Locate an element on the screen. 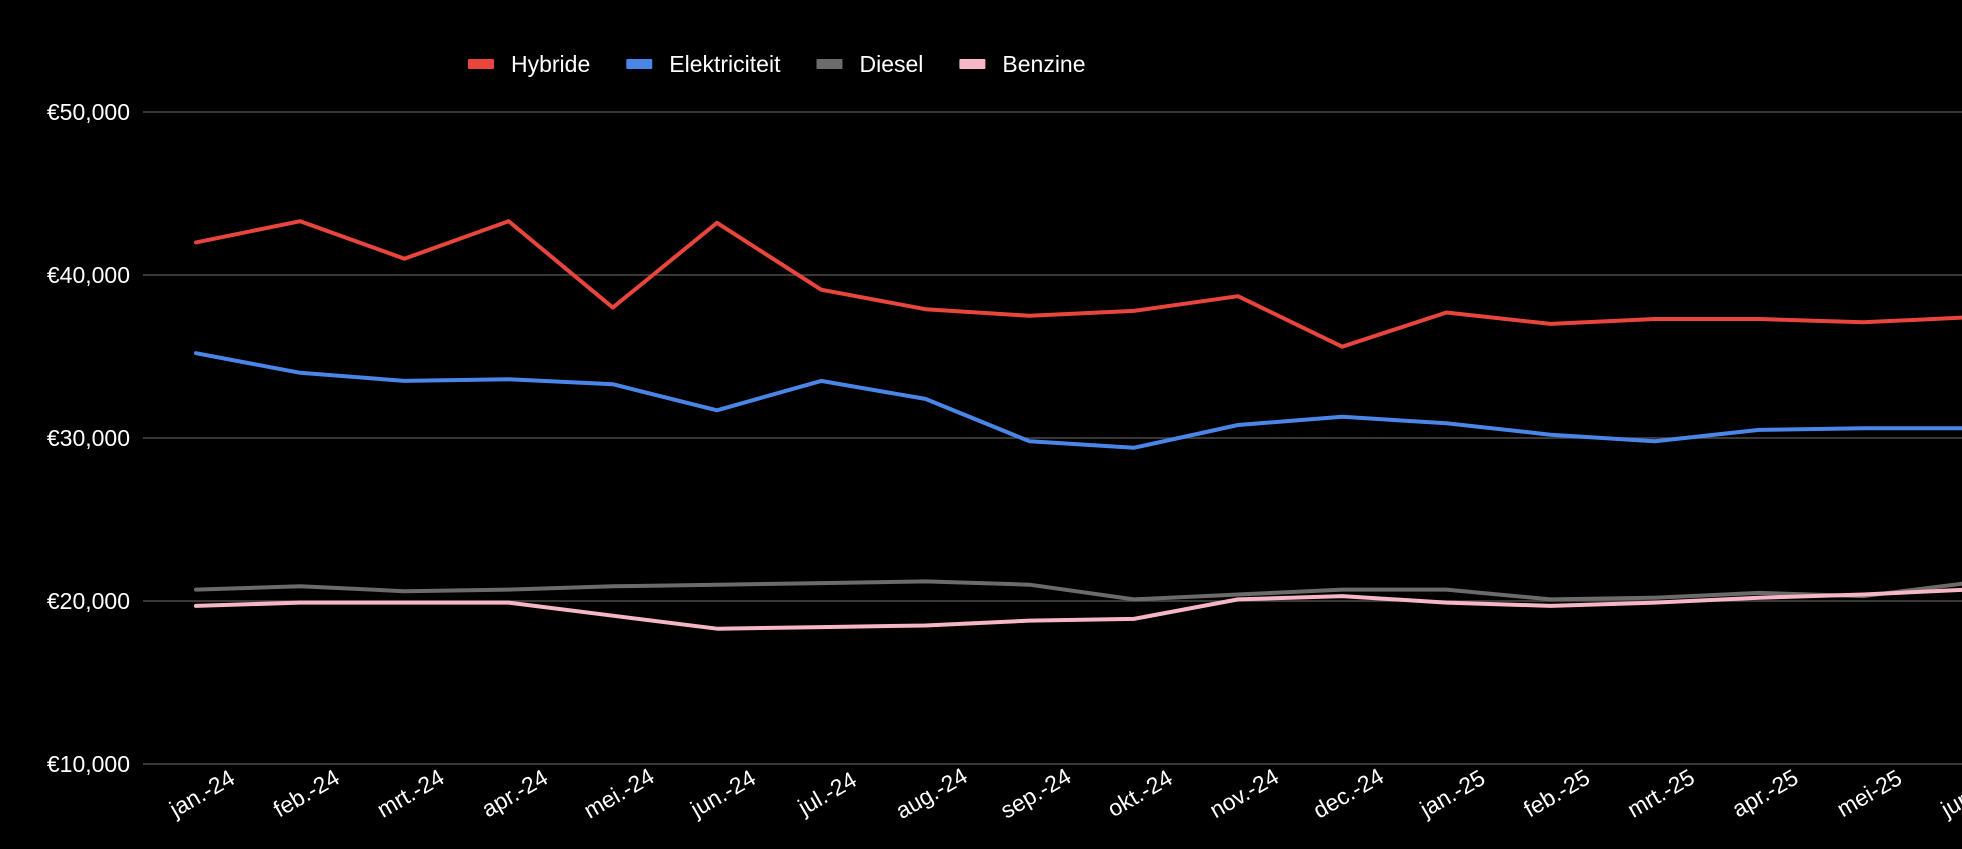 This screenshot has height=849, width=1962. x-tick-label: jan.-25 is located at coordinates (1452, 793).